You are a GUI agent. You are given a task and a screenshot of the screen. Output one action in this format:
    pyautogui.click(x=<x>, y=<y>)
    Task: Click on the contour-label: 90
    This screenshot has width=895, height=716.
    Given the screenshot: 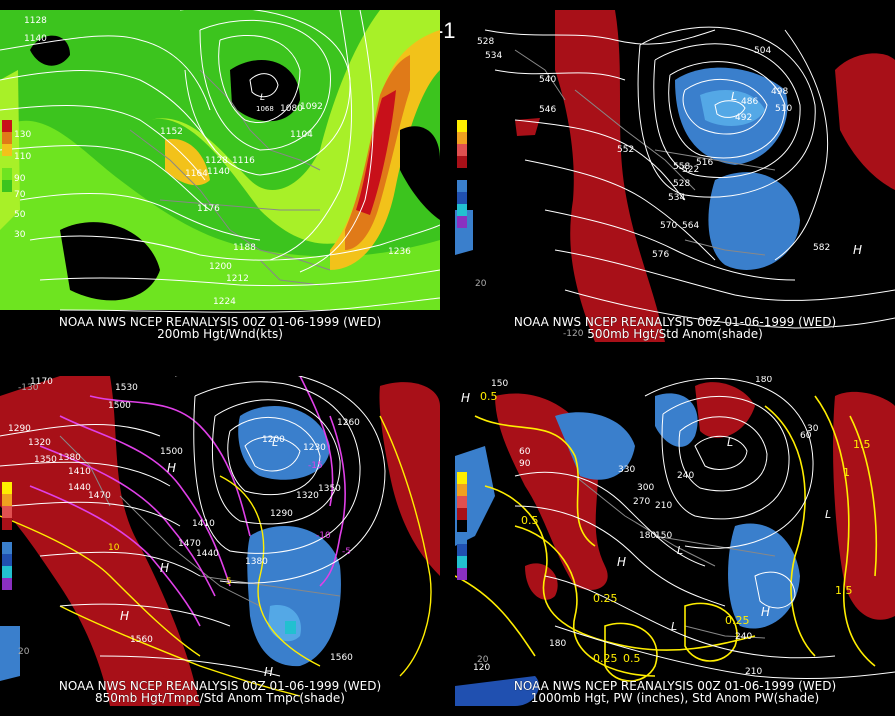 What is the action you would take?
    pyautogui.click(x=525, y=464)
    